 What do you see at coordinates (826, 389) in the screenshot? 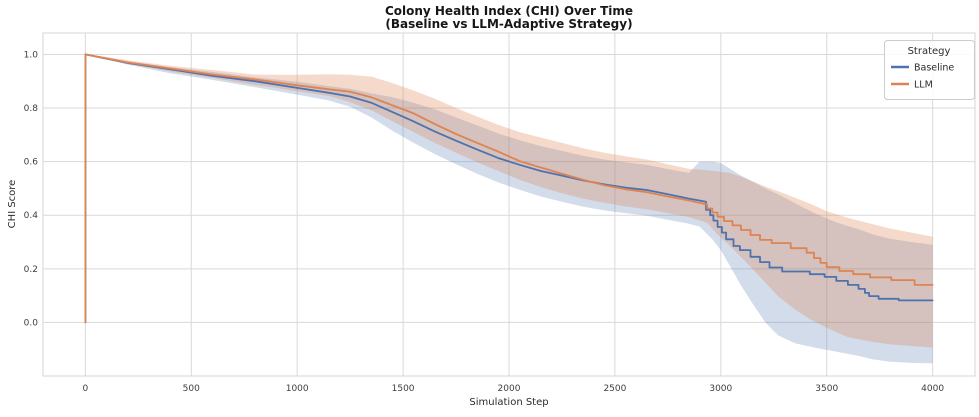
I see `x-tick-label: 3500` at bounding box center [826, 389].